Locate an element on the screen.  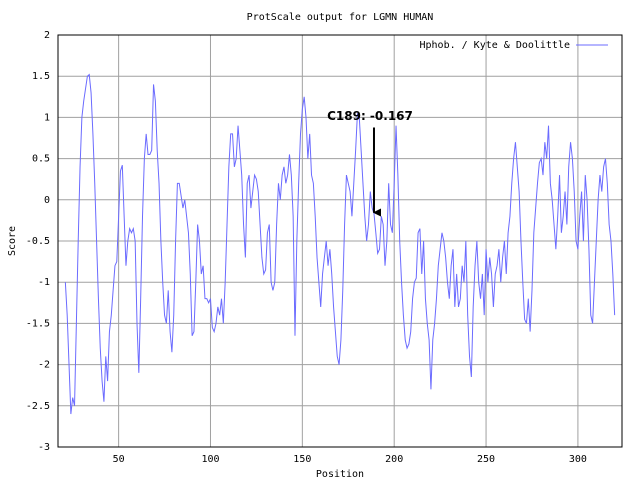
y-axis-label: Score is located at coordinates (12, 241).